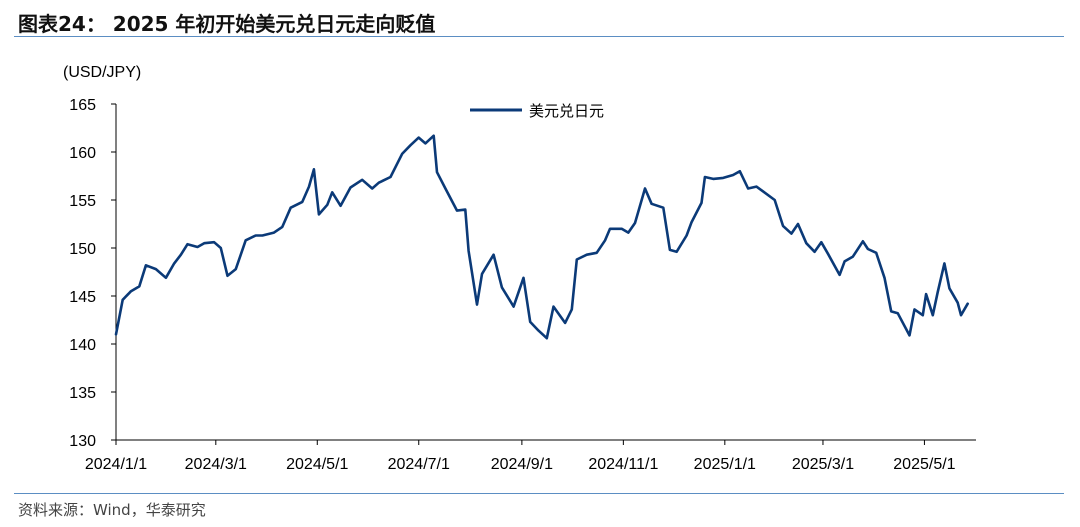 The width and height of the screenshot is (1080, 527). I want to click on x-tick-label: 2024/3/1, so click(216, 464).